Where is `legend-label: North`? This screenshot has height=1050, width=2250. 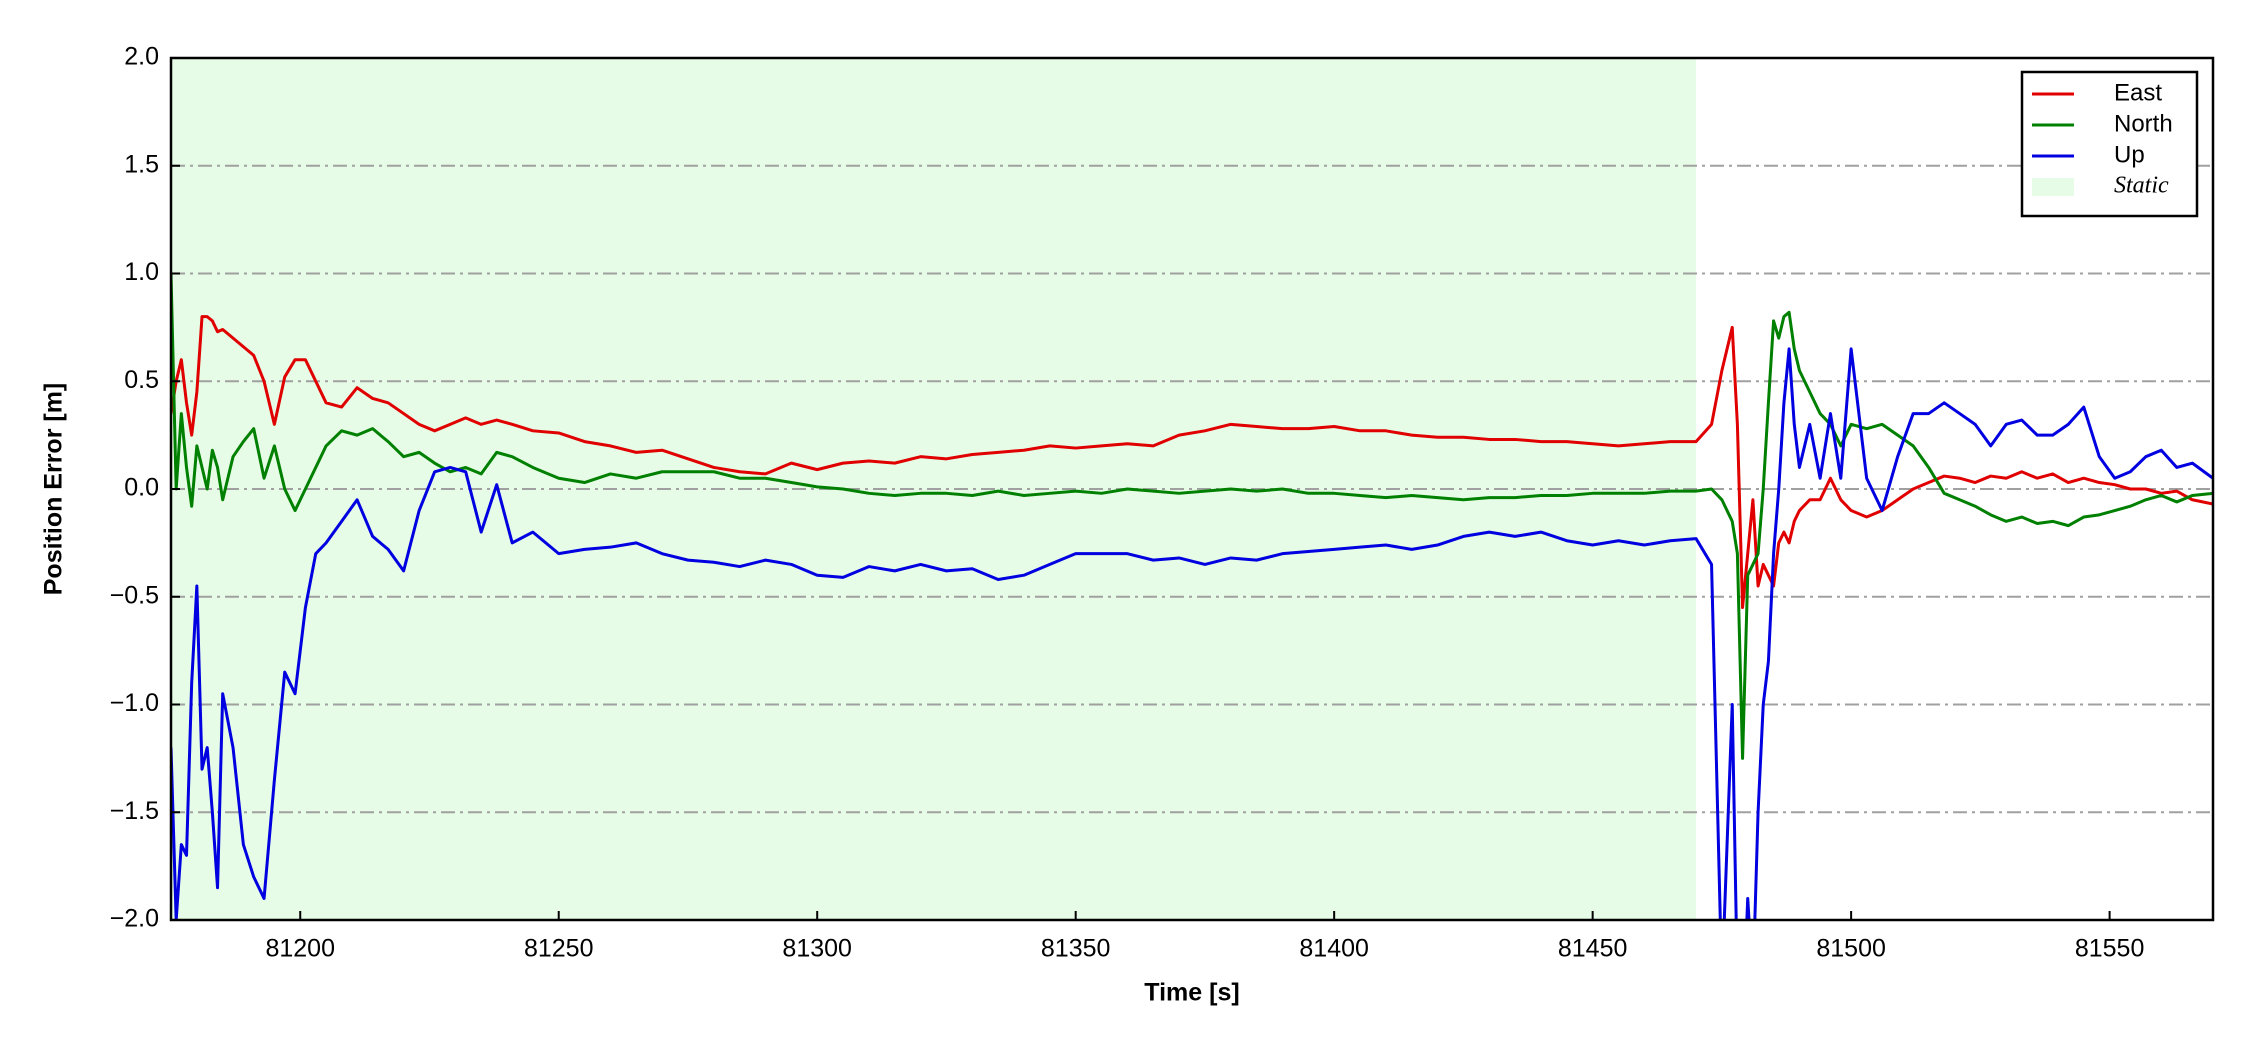
legend-label: North is located at coordinates (2143, 123).